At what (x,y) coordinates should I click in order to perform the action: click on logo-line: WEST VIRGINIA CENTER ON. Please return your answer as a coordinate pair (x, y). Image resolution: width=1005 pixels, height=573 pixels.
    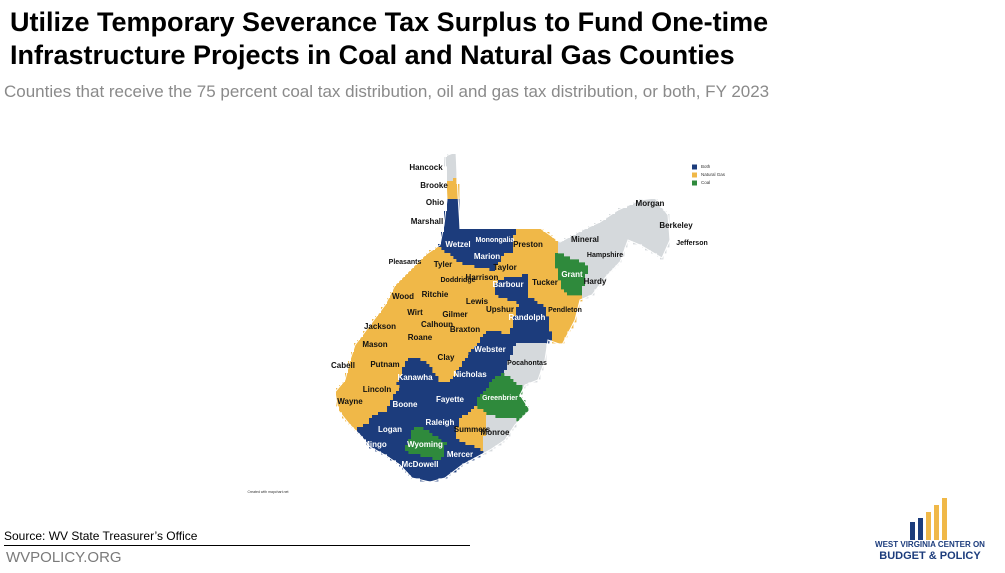
    Looking at the image, I should click on (930, 544).